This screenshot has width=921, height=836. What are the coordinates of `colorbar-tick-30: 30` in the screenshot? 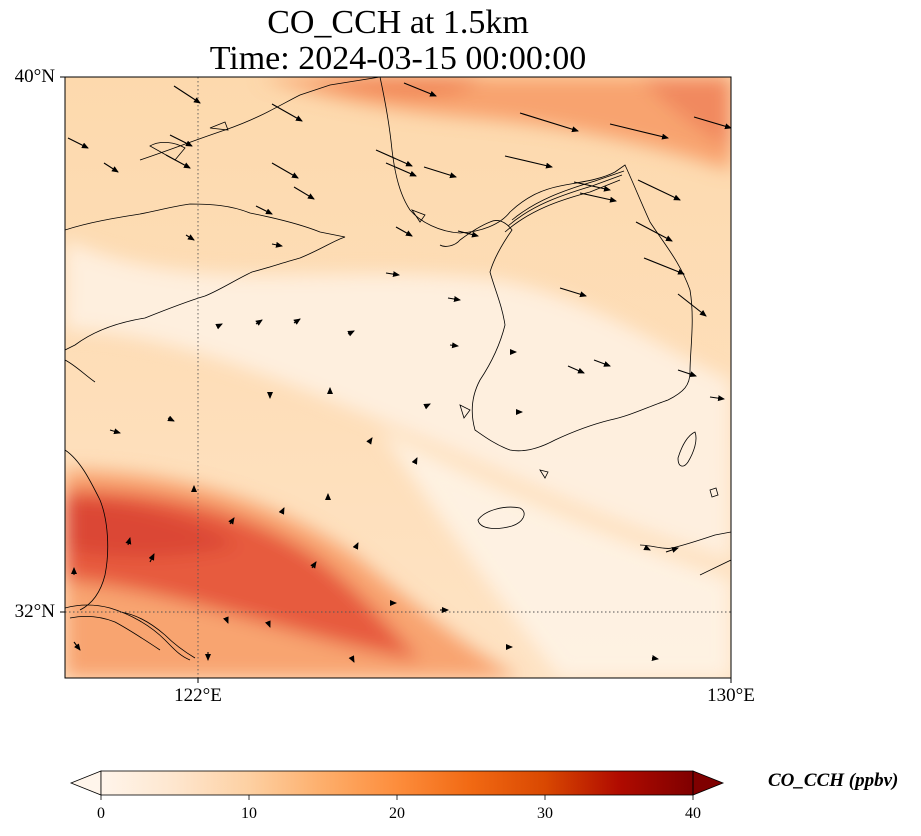 It's located at (545, 813).